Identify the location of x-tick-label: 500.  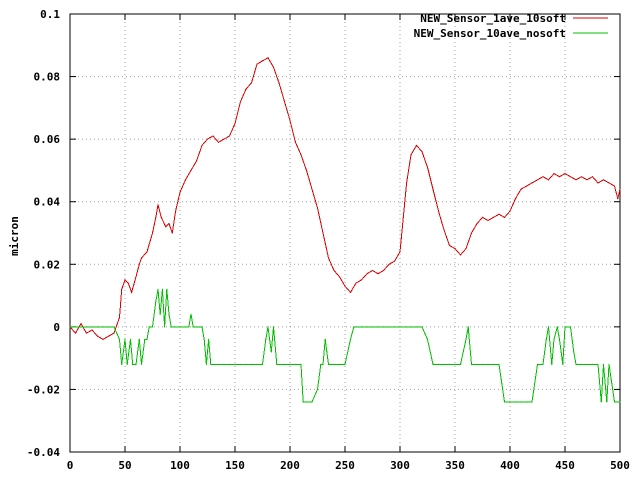
(620, 465).